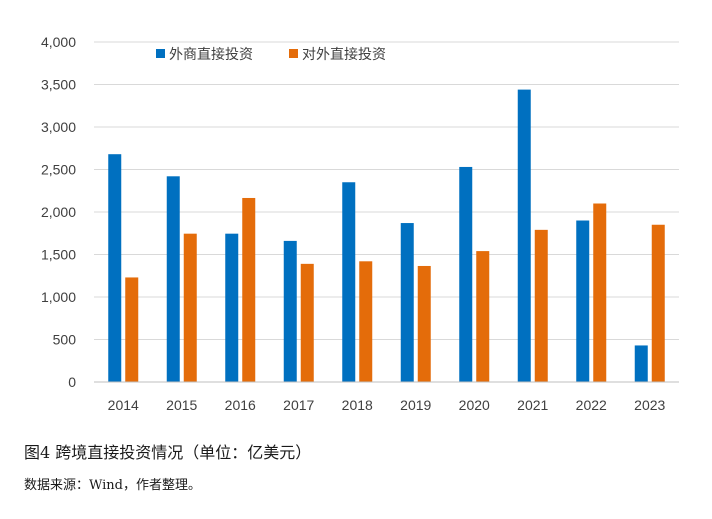 This screenshot has height=519, width=712. Describe the element at coordinates (232, 307) in the screenshot. I see `bar-fdi-2016` at that location.